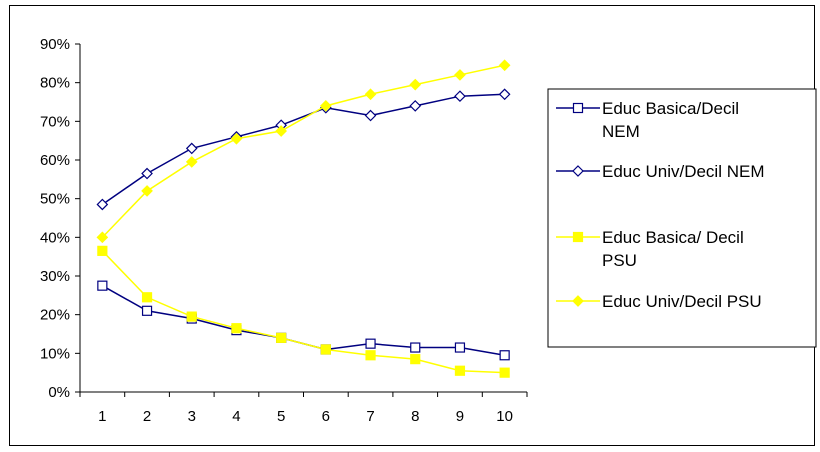 The image size is (820, 452). Describe the element at coordinates (55, 160) in the screenshot. I see `y-tick-label: 60%` at that location.